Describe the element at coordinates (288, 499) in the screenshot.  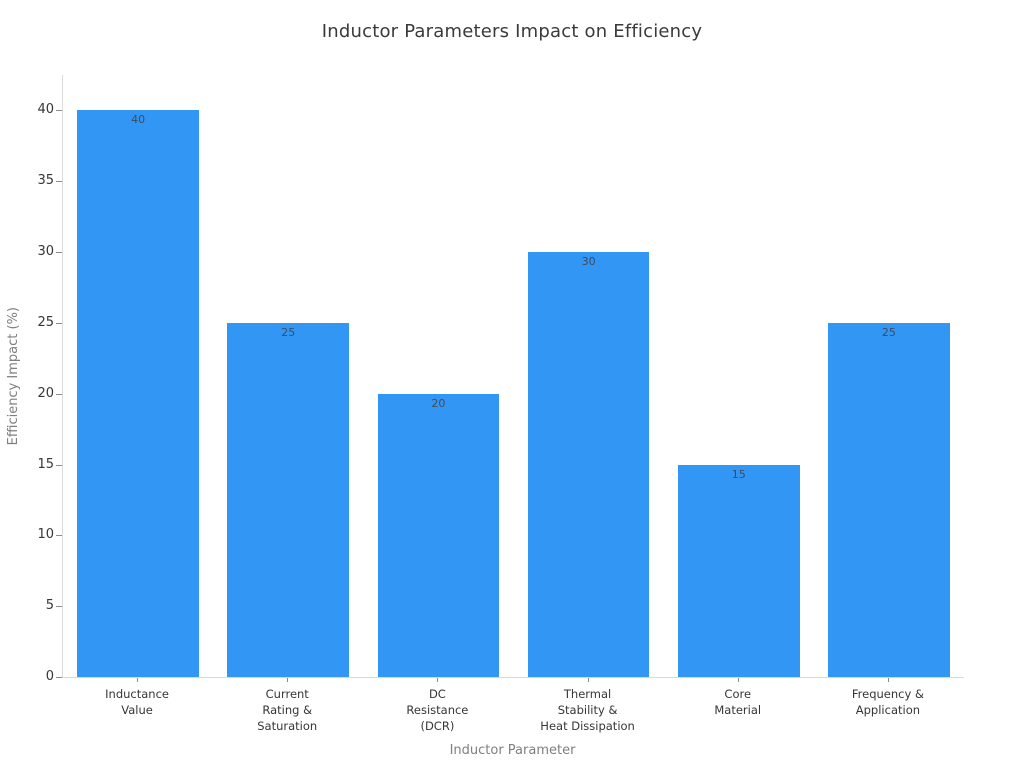
I see `bar-1: 25` at that location.